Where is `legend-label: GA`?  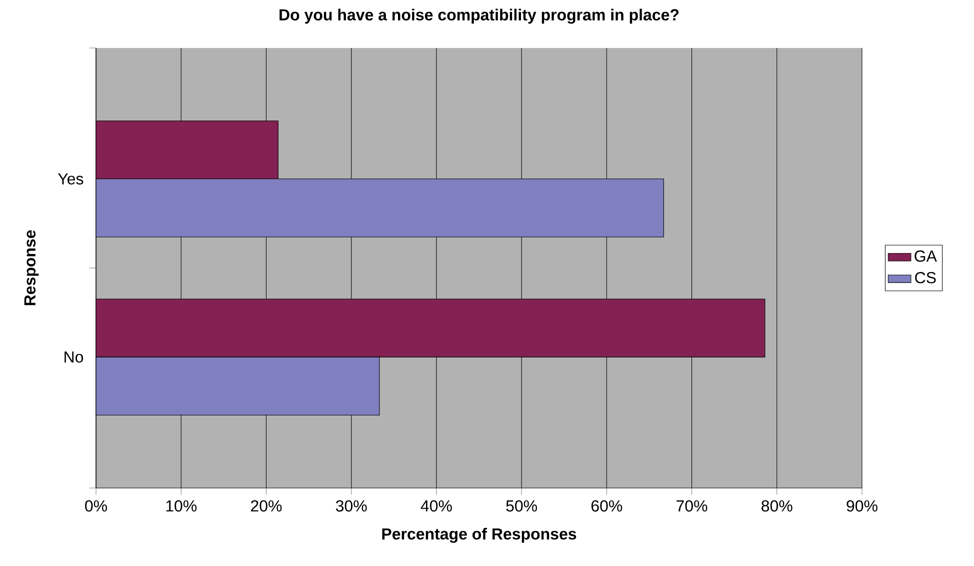 legend-label: GA is located at coordinates (925, 256).